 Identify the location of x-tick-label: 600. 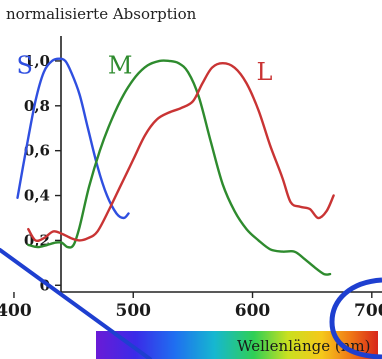
(253, 311).